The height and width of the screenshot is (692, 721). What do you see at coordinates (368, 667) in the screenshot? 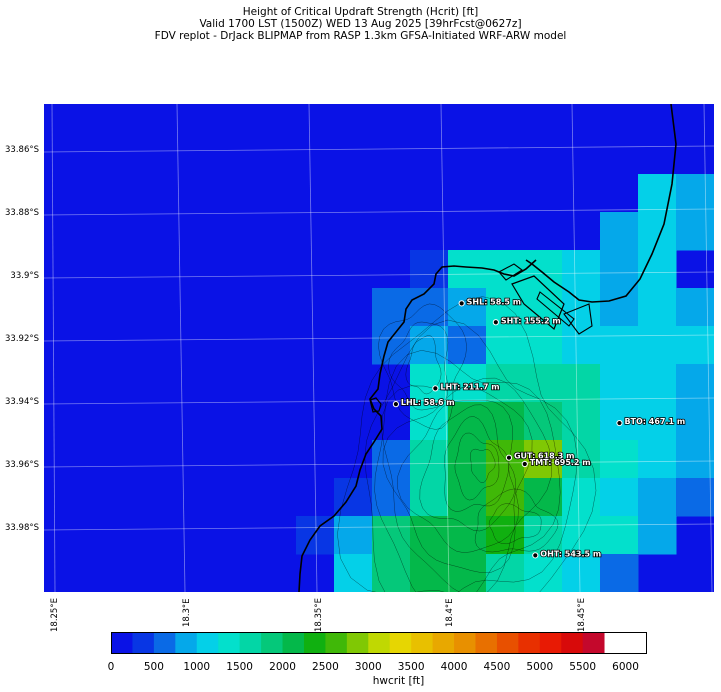
I see `colorbar-tick-label: 3000` at bounding box center [368, 667].